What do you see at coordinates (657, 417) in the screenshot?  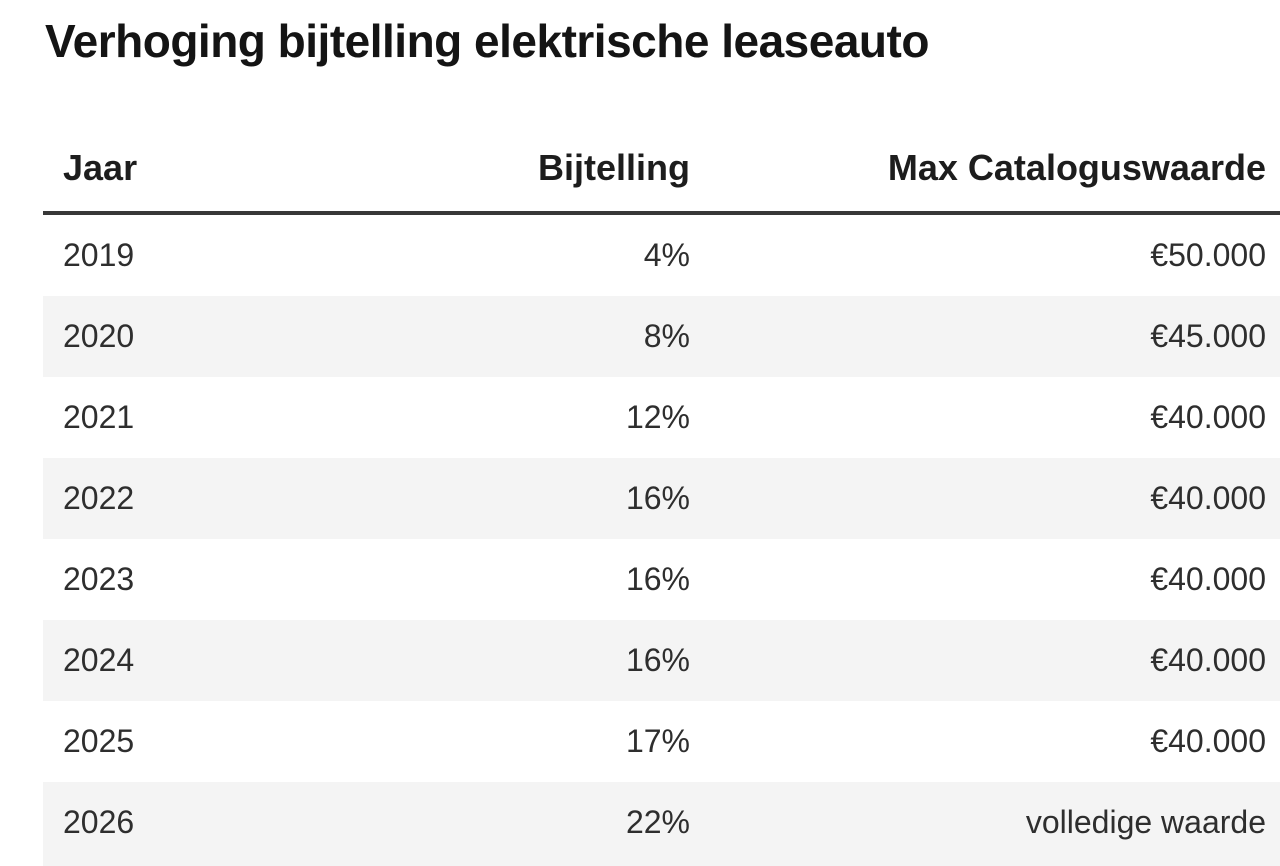 I see `cell-bijtelling: 12%` at bounding box center [657, 417].